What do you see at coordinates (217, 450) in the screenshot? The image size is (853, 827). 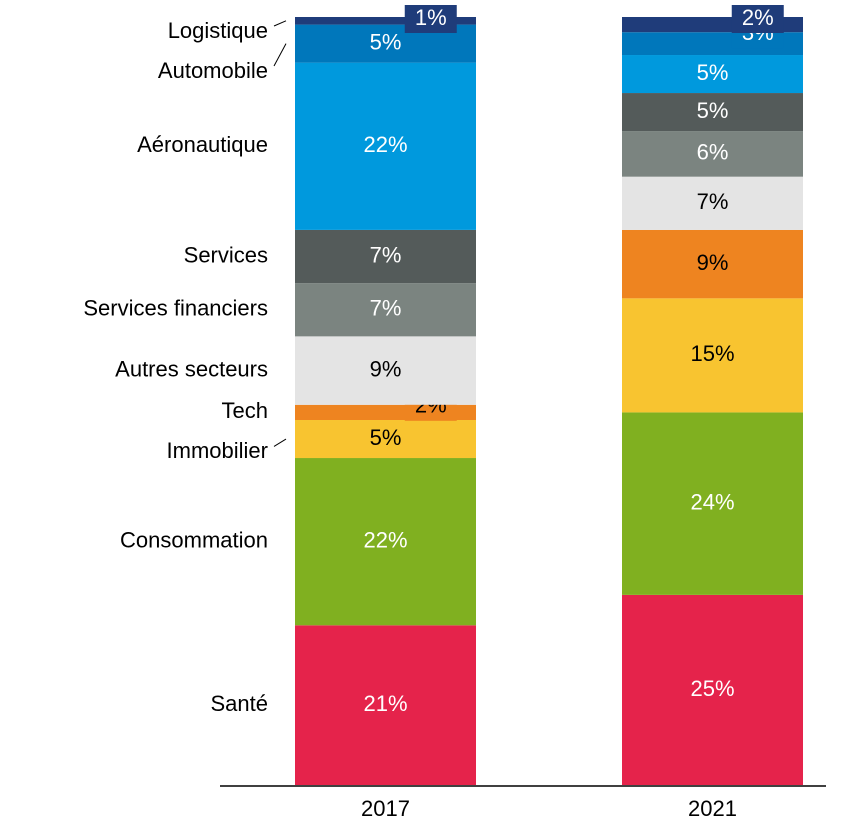 I see `legend-label: Immobilier` at bounding box center [217, 450].